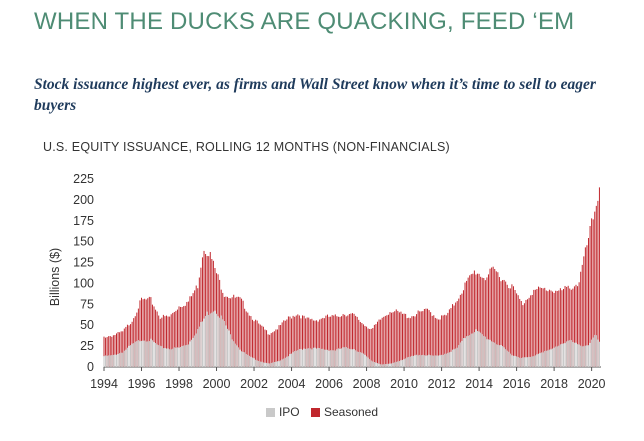 Image resolution: width=644 pixels, height=441 pixels. What do you see at coordinates (90, 367) in the screenshot?
I see `y-tick-label: 0` at bounding box center [90, 367].